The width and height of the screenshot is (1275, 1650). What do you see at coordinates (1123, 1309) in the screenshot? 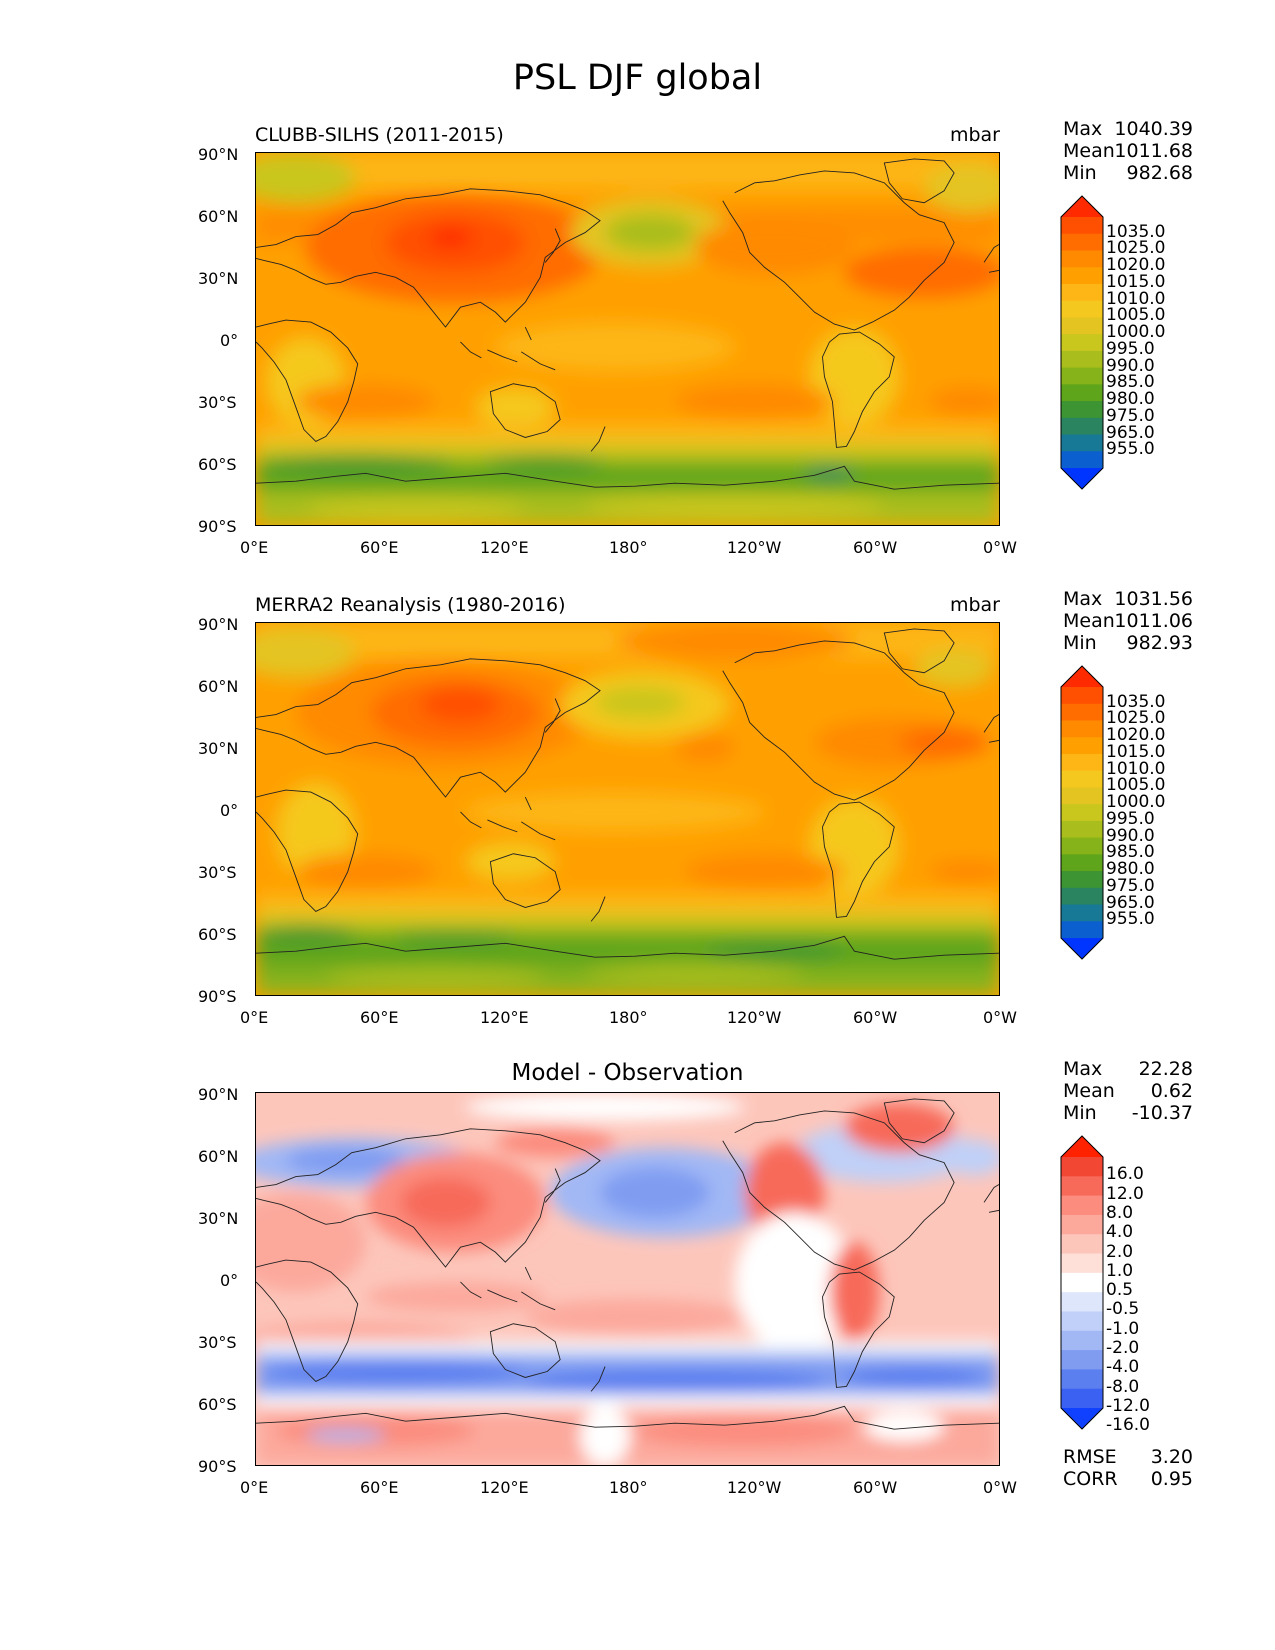
I see `colorbar-tick-label: -0.5` at bounding box center [1123, 1309].